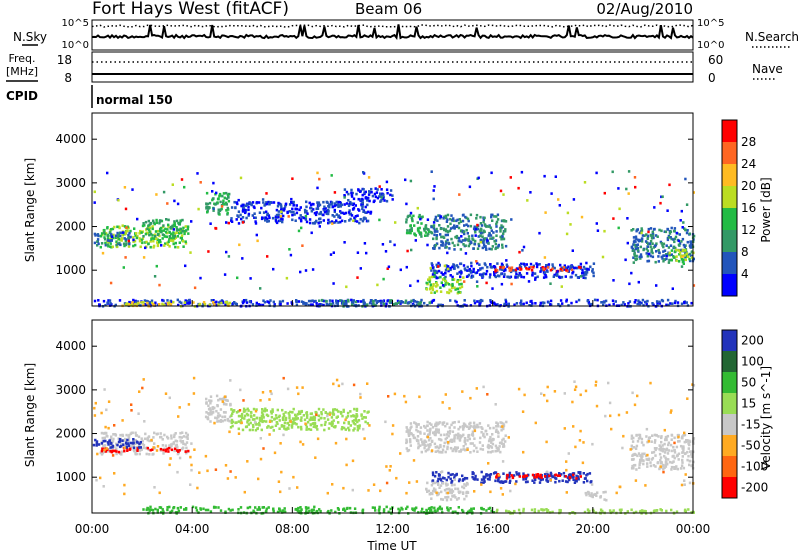 This screenshot has width=800, height=554. Describe the element at coordinates (729, 414) in the screenshot. I see `velocity-colorbar-frame` at that location.